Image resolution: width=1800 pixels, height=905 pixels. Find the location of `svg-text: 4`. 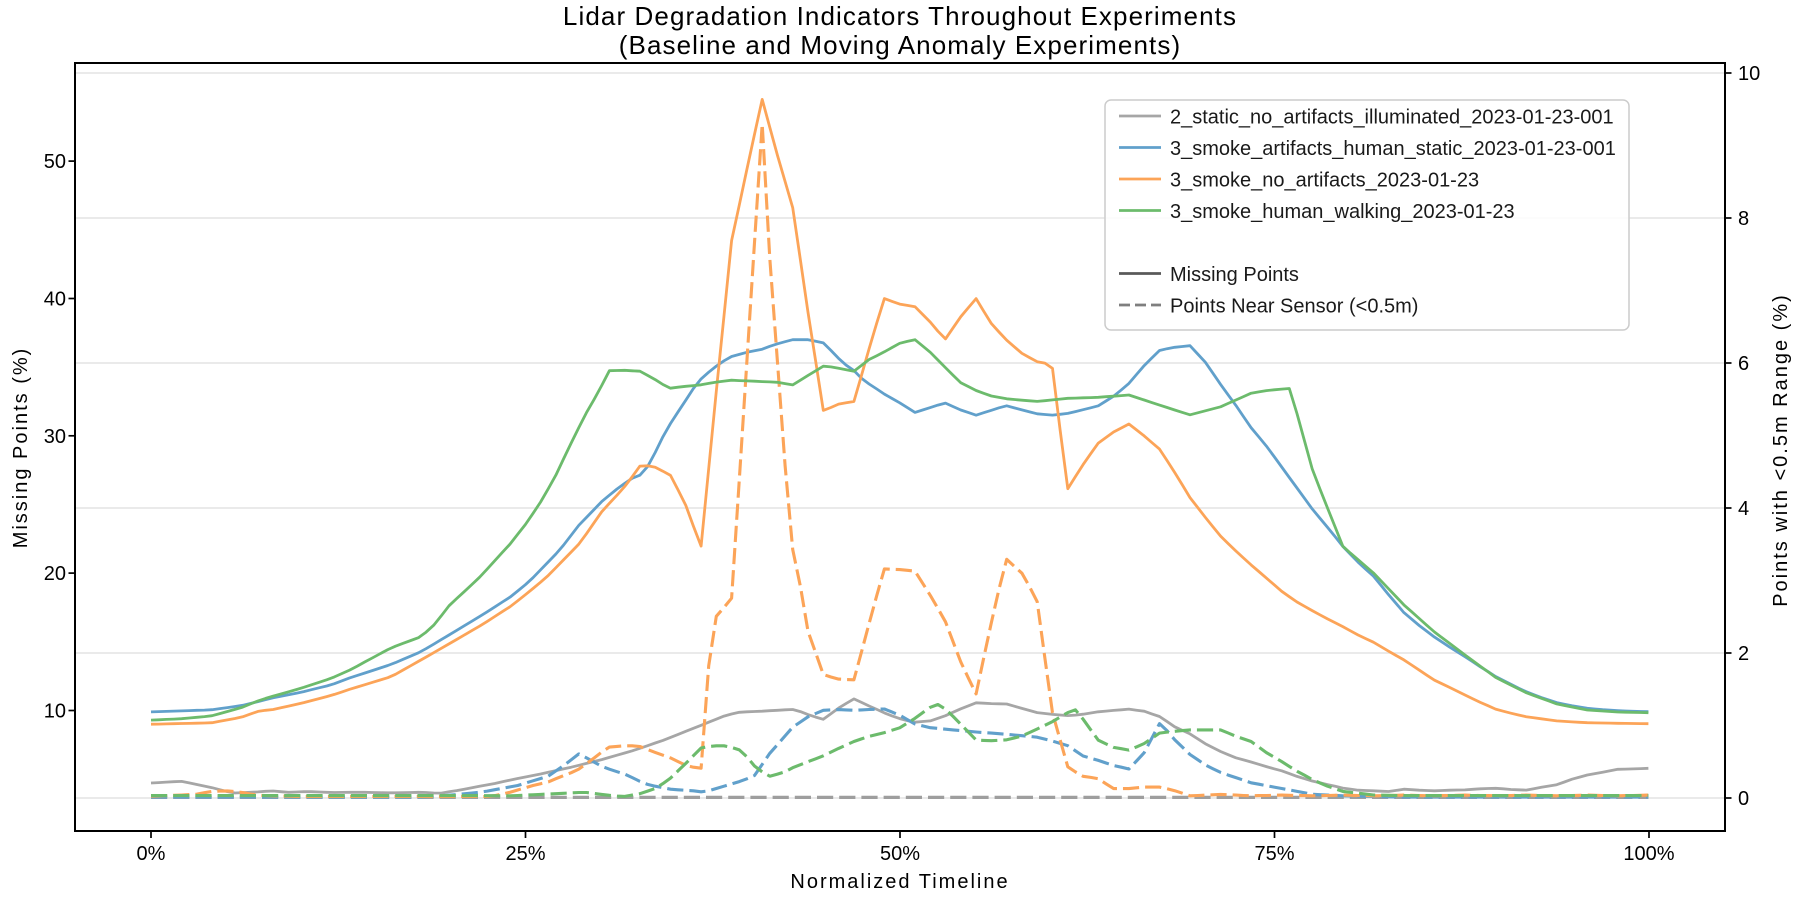

svg-text: 4 is located at coordinates (1743, 509).